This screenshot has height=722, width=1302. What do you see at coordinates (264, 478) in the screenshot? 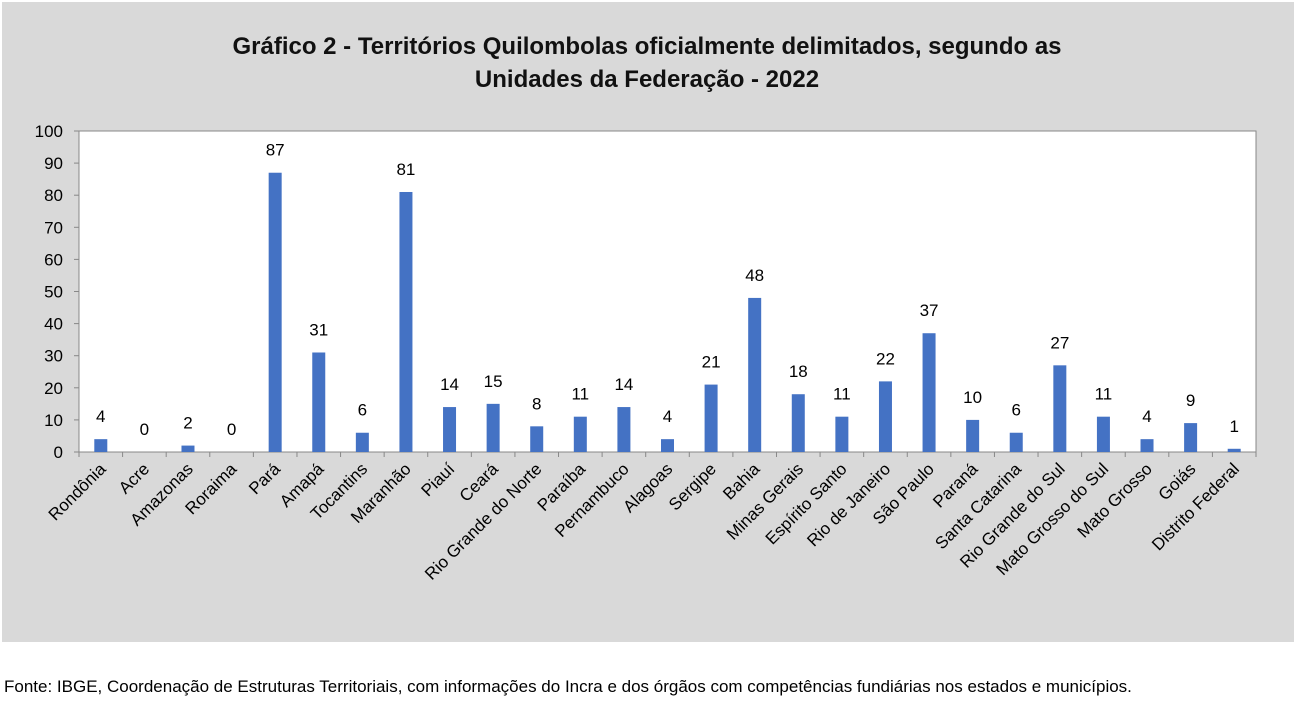
I see `x-tick-label: Pará` at bounding box center [264, 478].